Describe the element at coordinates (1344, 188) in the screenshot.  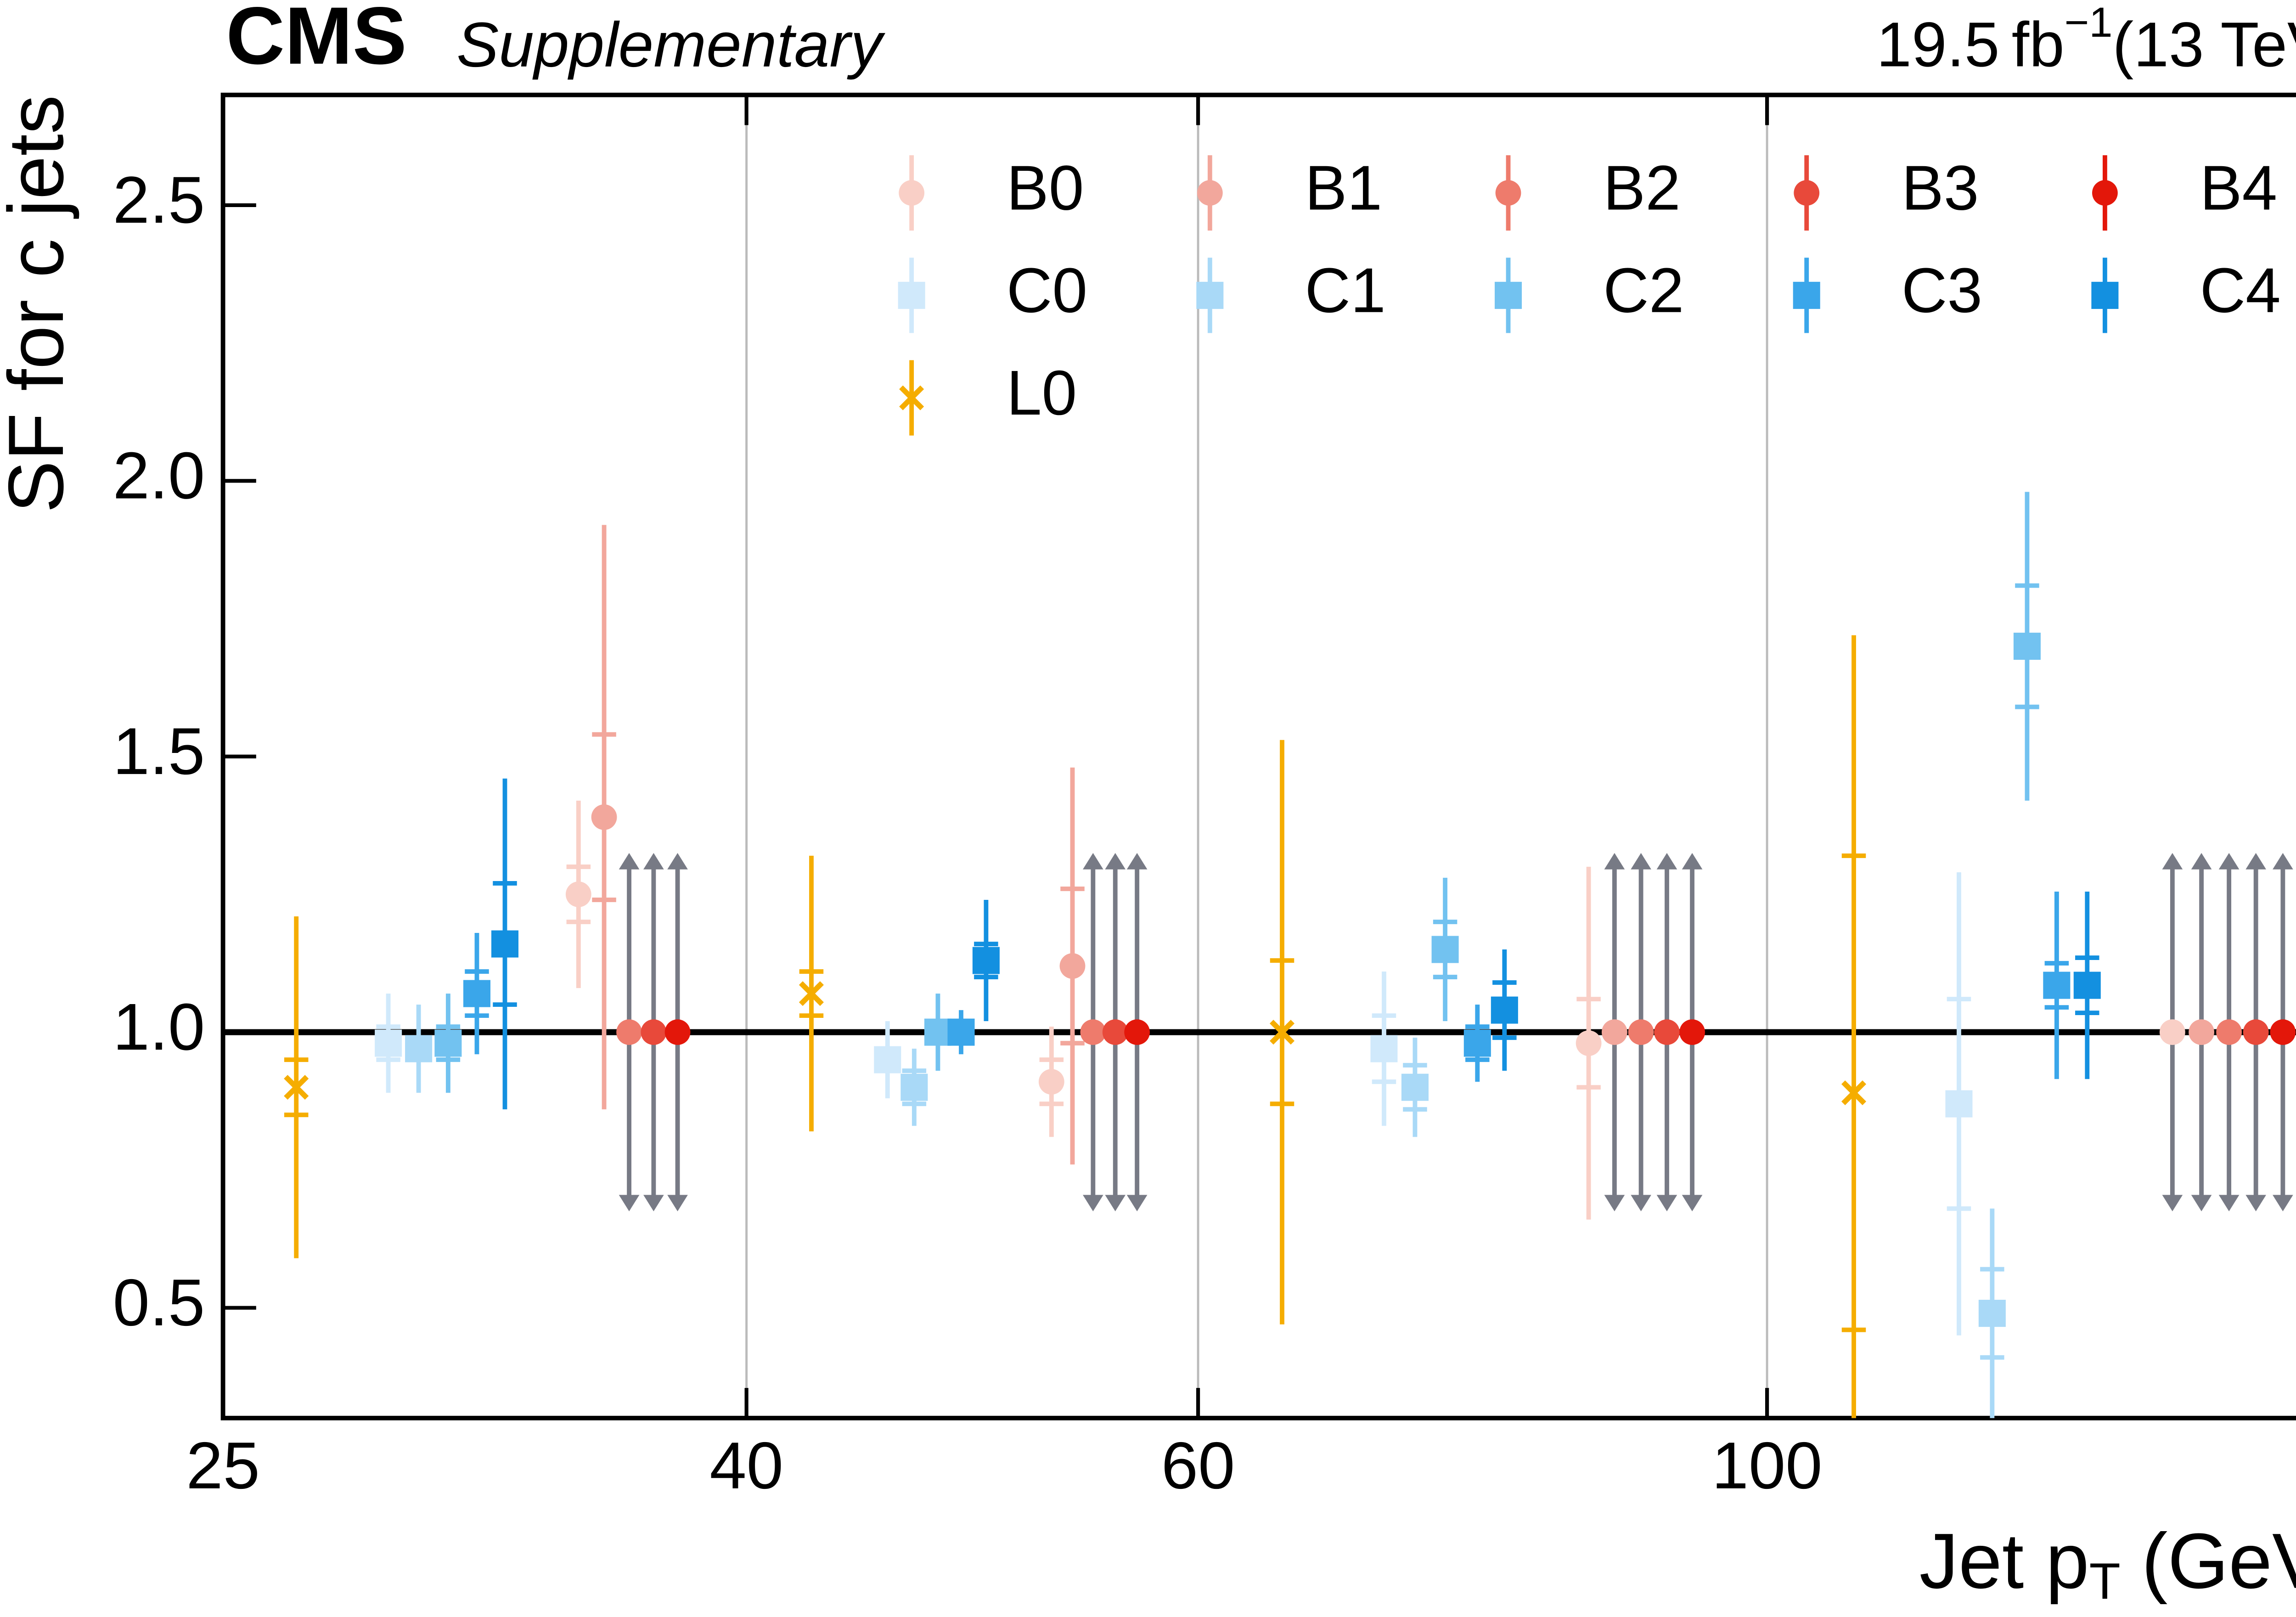
I see `legend-label: B1` at that location.